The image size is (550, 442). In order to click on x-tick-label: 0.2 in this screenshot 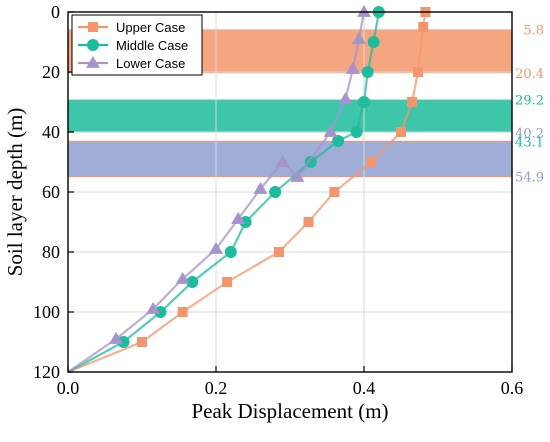, I will do `click(216, 388)`.